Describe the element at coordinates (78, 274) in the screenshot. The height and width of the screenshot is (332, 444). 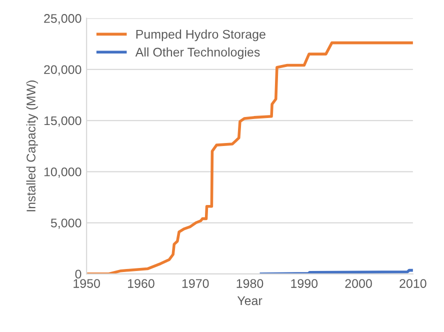
I see `y-tick-label: 0` at that location.